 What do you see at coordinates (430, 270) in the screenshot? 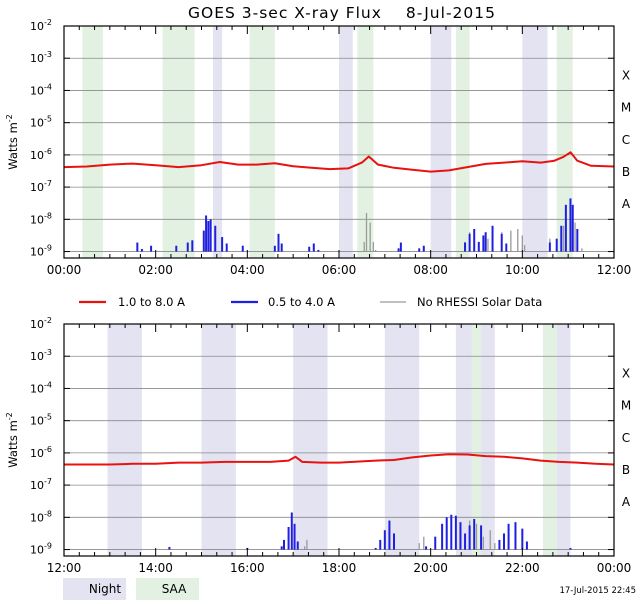
I see `top-xtick-label-4: 08:00` at bounding box center [430, 270].